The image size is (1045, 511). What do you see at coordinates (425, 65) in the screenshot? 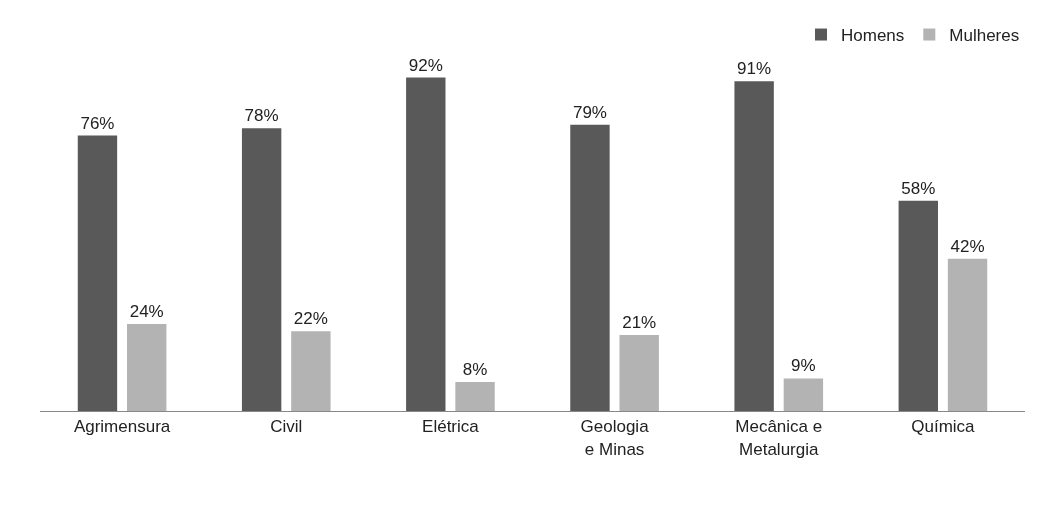
I see `data-label: 92%` at bounding box center [425, 65].